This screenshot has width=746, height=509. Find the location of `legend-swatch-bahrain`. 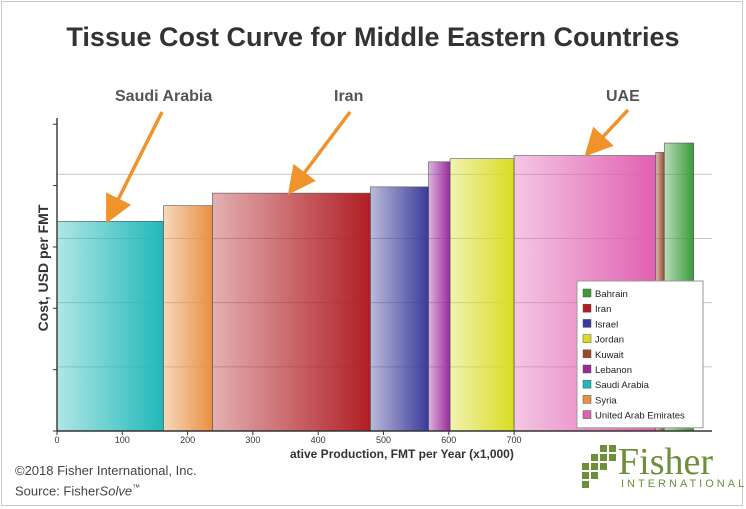

legend-swatch-bahrain is located at coordinates (587, 293).